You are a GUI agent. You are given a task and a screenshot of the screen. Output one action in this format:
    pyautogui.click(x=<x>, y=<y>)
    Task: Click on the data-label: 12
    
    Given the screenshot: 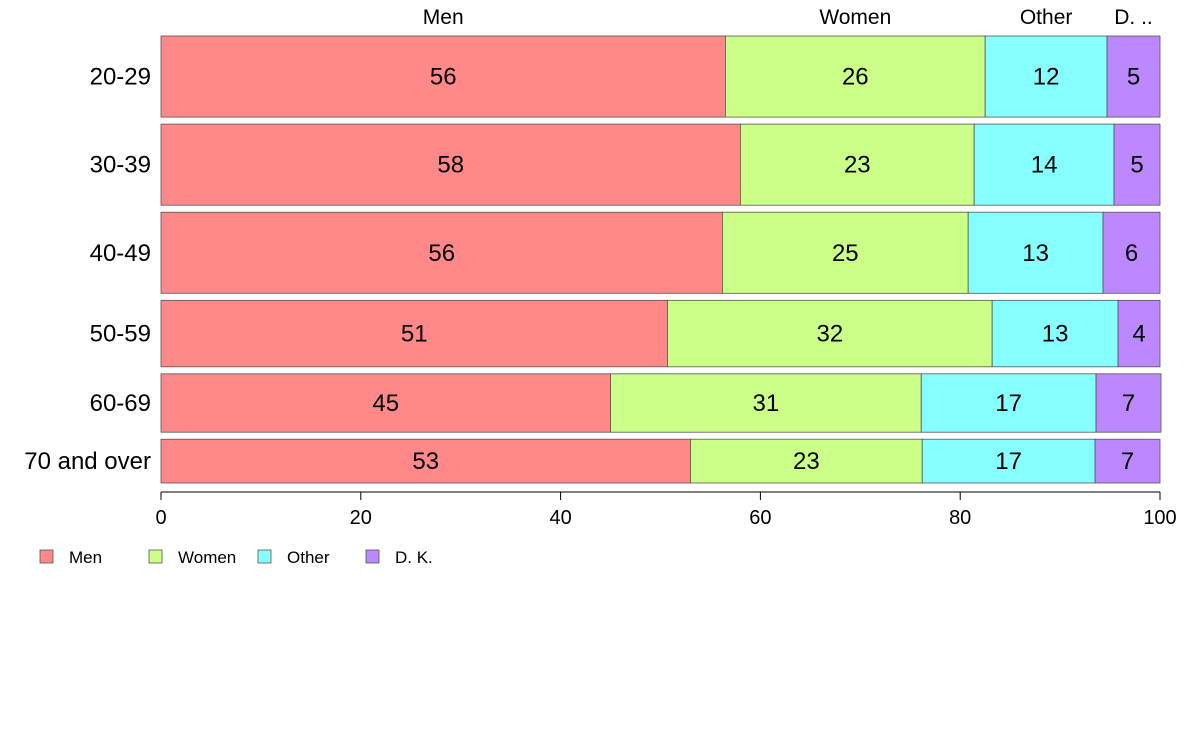 What is the action you would take?
    pyautogui.click(x=1046, y=77)
    